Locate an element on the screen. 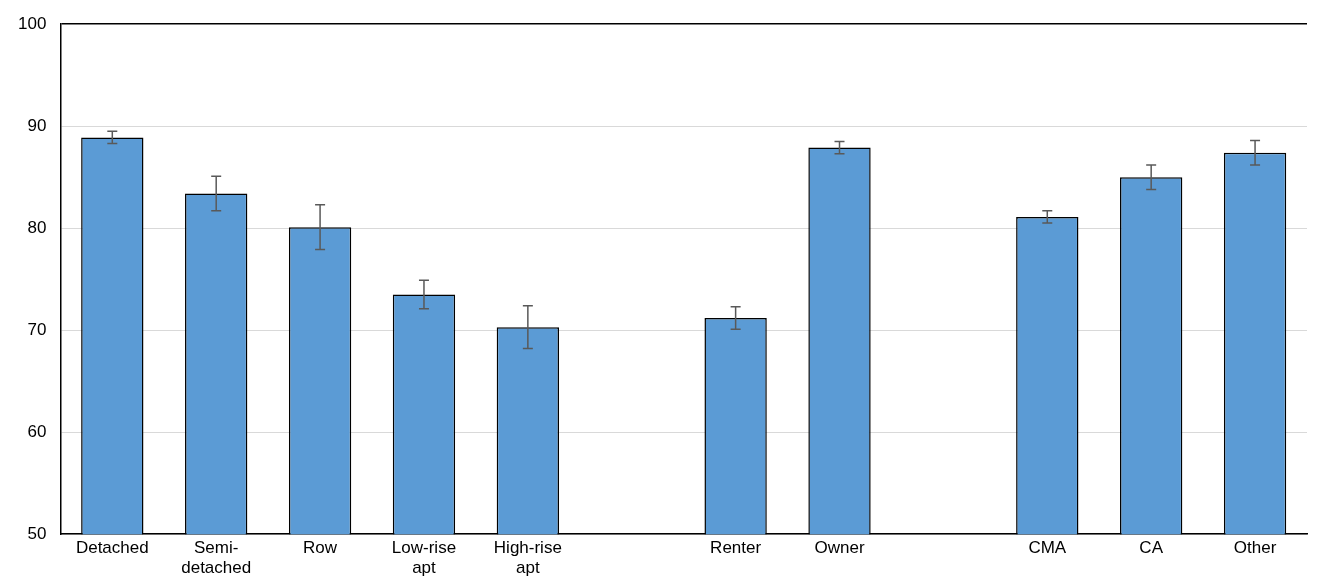 The width and height of the screenshot is (1317, 583). x-tick-label: Semi-detached is located at coordinates (216, 558).